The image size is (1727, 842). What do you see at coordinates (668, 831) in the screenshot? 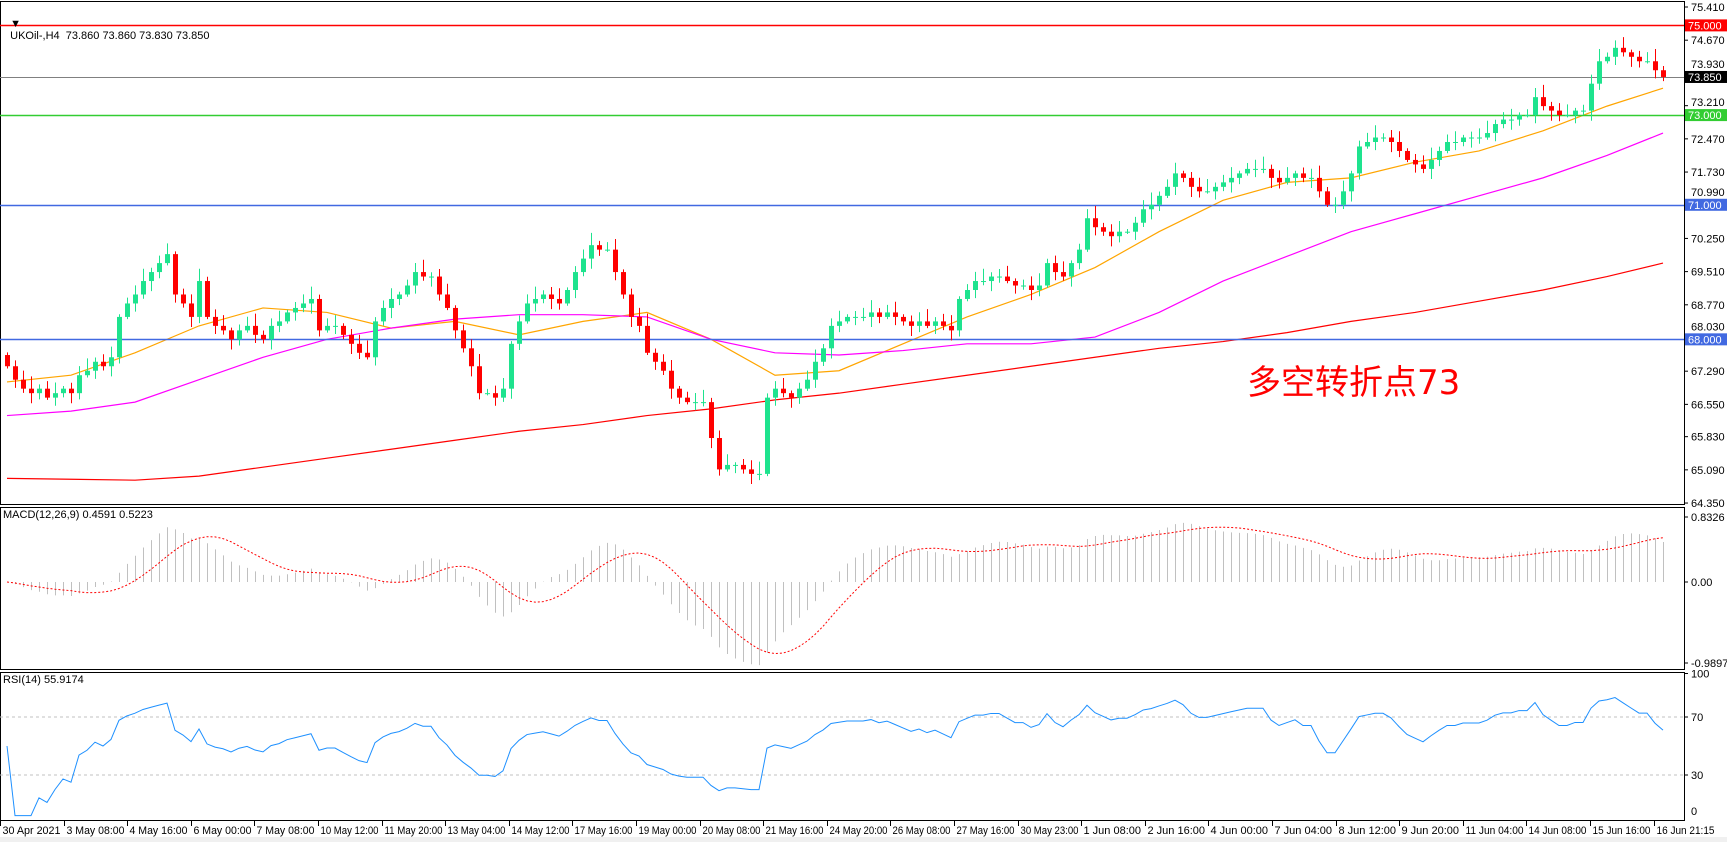
I see `time-tick-label: 19 May 00:00` at bounding box center [668, 831].